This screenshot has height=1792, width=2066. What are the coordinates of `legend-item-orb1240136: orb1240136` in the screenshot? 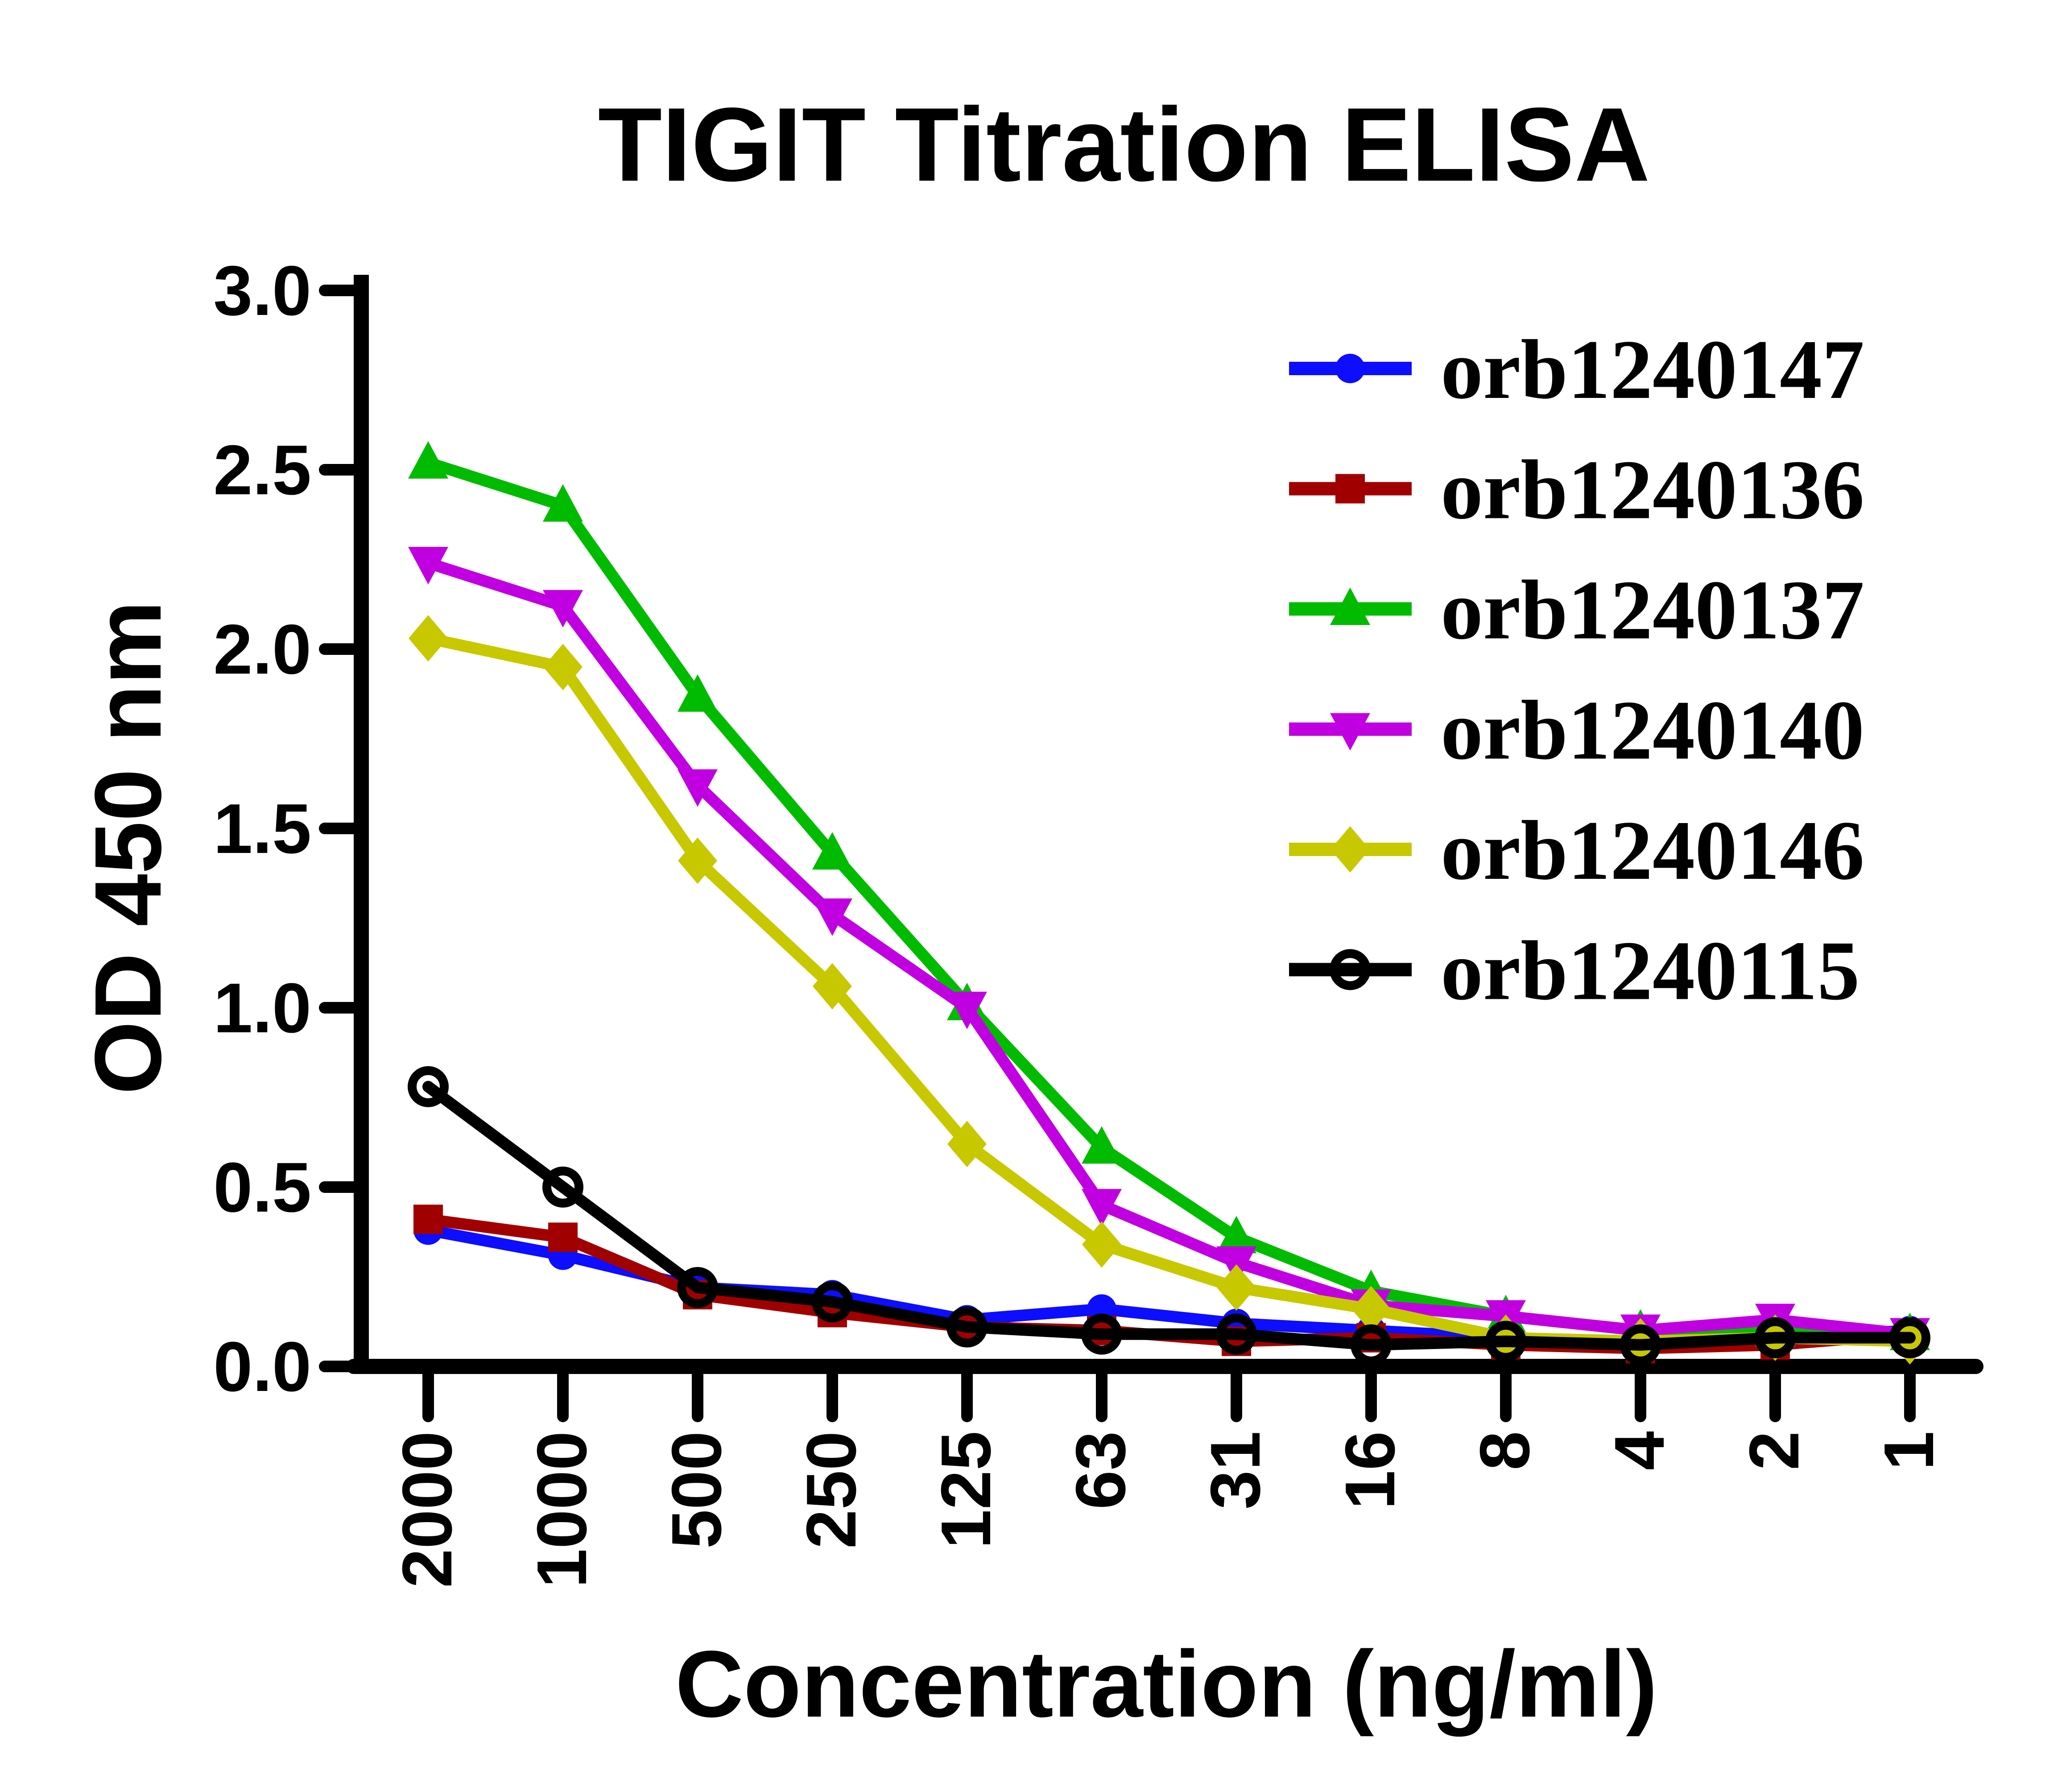 It's located at (1576, 490).